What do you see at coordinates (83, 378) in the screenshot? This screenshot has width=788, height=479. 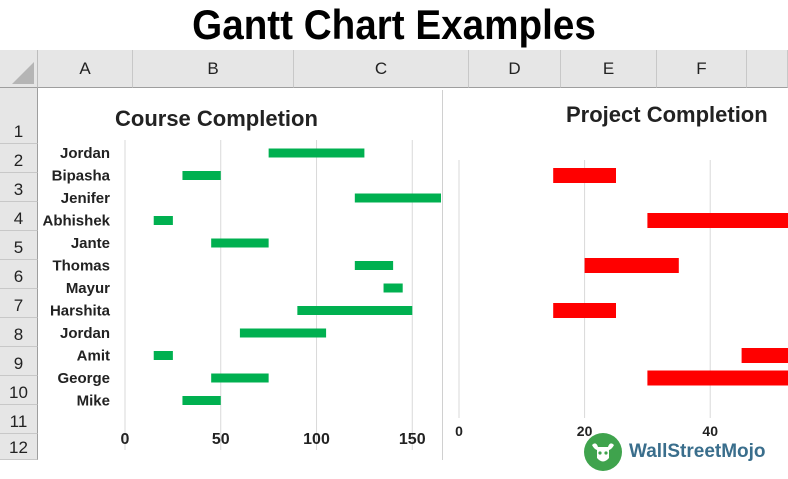 I see `course-category-label: George` at bounding box center [83, 378].